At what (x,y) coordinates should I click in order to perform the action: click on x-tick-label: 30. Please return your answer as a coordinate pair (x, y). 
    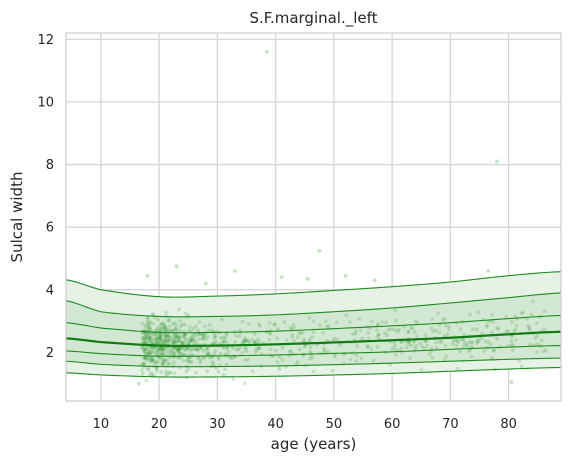
    Looking at the image, I should click on (217, 424).